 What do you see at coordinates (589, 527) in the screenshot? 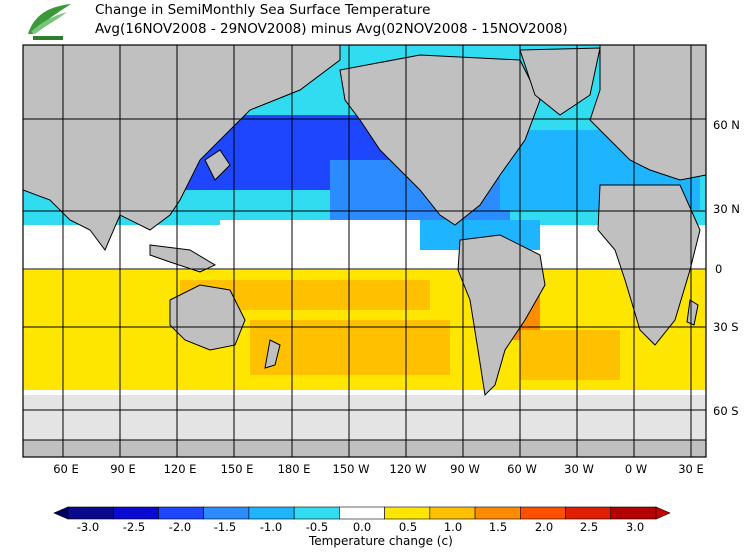
I see `colorbar-tick-label: 2.5` at bounding box center [589, 527].